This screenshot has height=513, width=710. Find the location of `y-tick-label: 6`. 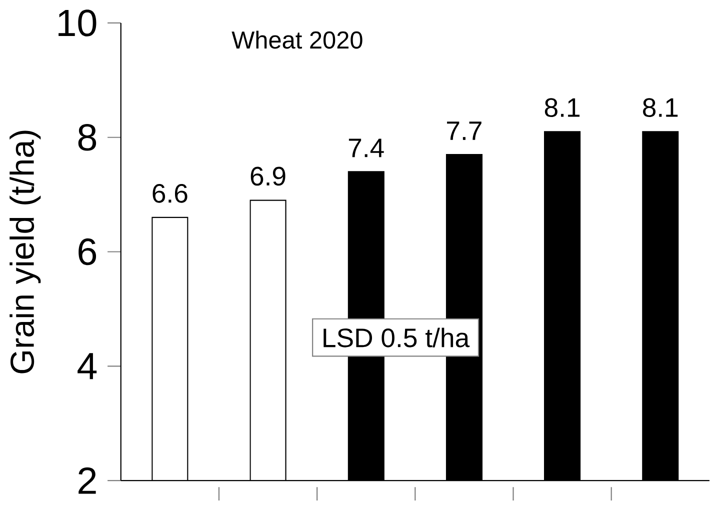

y-tick-label: 6 is located at coordinates (87, 251).